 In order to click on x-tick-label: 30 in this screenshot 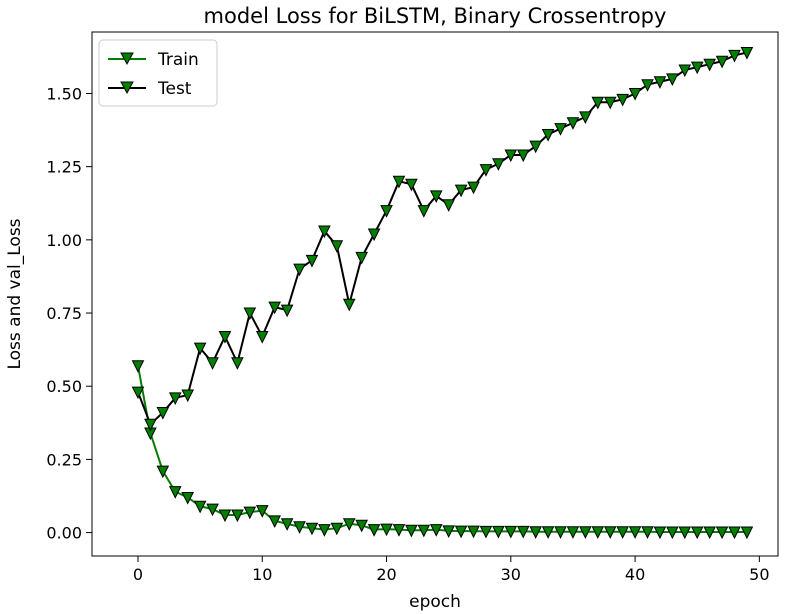, I will do `click(511, 574)`.